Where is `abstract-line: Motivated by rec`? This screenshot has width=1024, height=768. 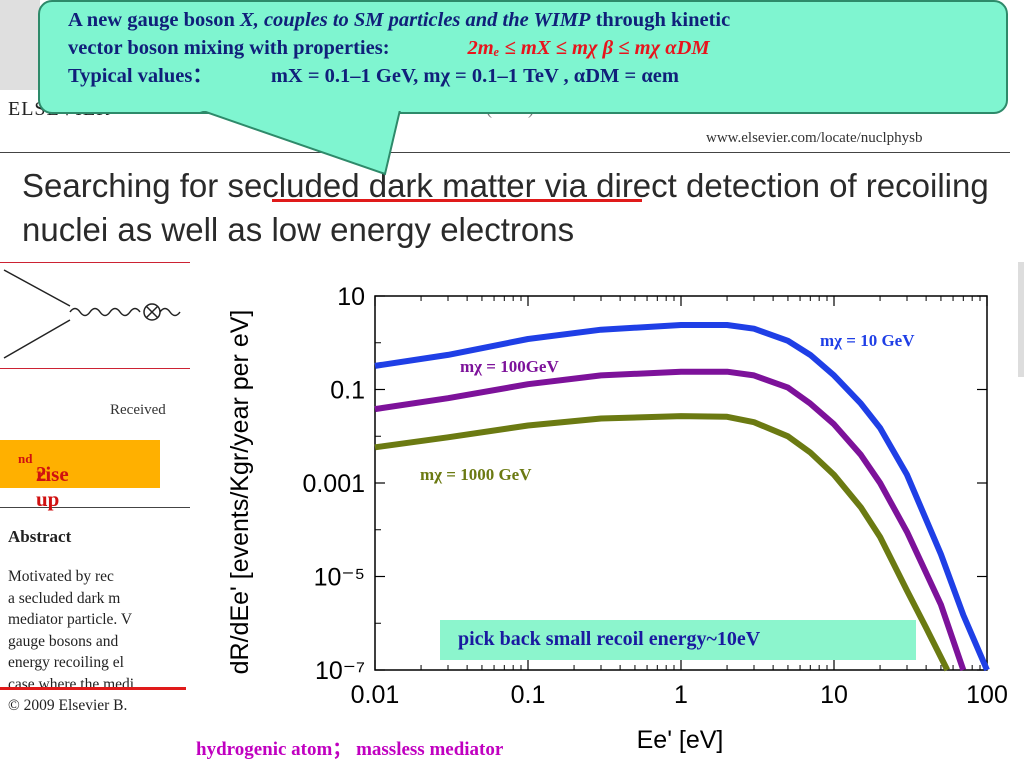 abstract-line: Motivated by rec is located at coordinates (61, 576).